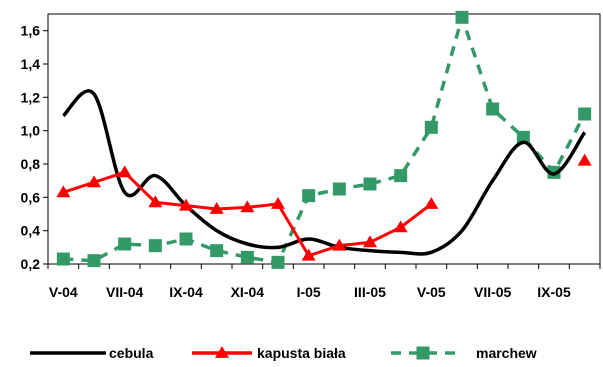  I want to click on legend: cebula kapusta biała marchew, so click(283, 353).